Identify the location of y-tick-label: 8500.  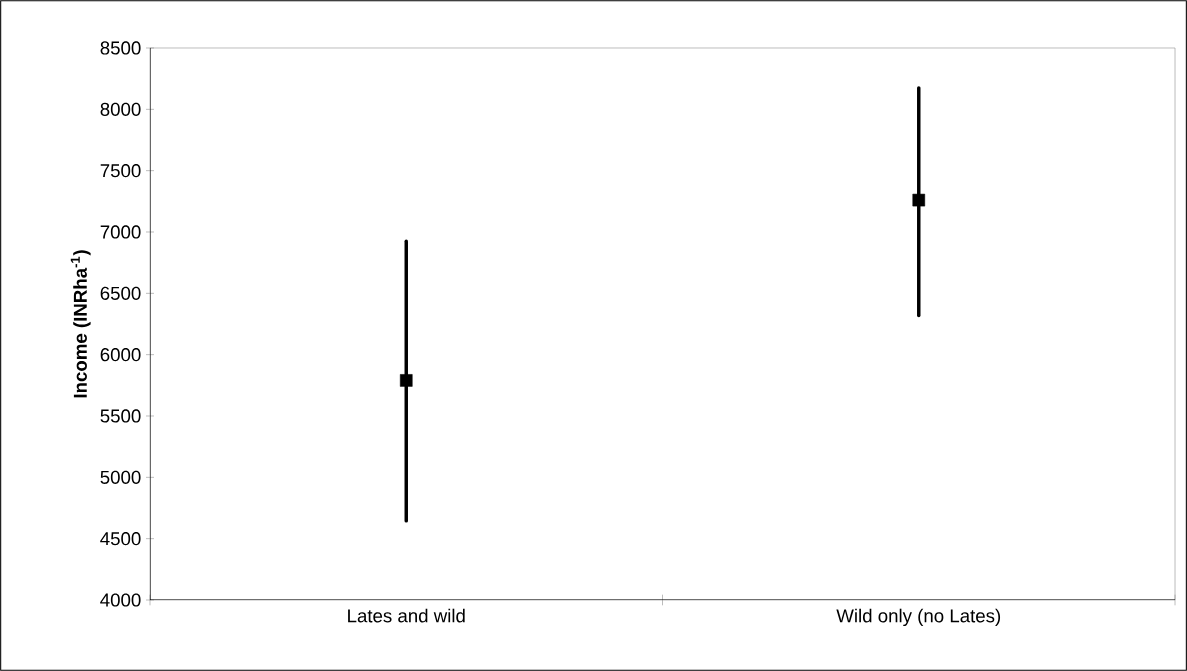
(120, 48).